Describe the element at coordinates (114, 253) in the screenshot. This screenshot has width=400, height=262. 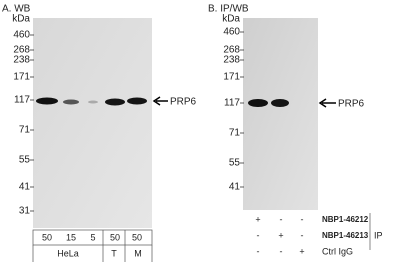
I see `group-label: T` at that location.